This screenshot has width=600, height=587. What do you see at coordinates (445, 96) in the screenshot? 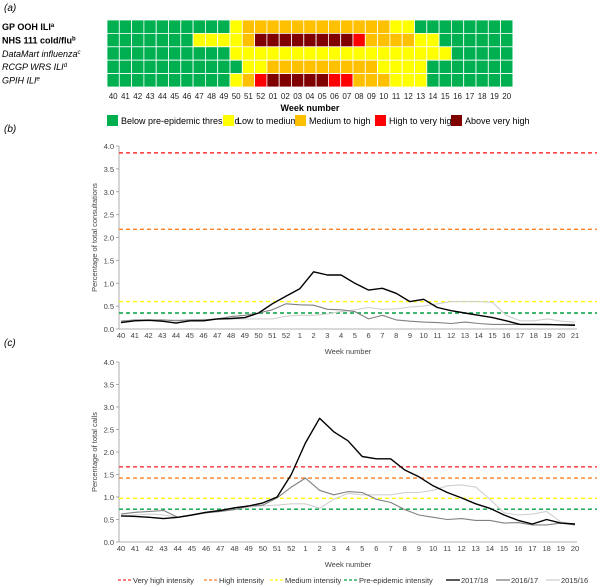
I see `week-tick-label: 15` at bounding box center [445, 96].